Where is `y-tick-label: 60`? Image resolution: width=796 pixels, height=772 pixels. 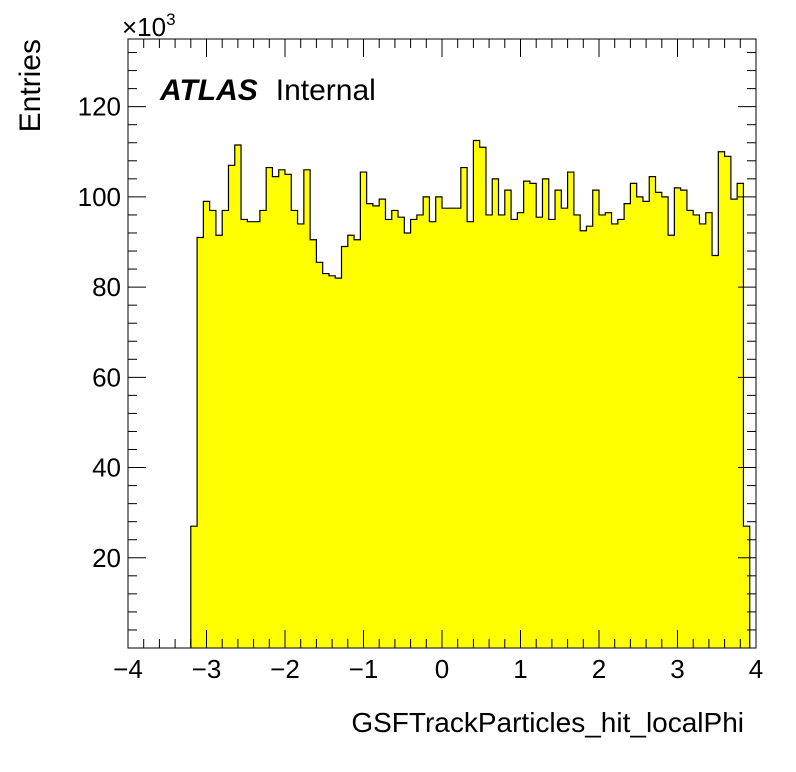
y-tick-label: 60 is located at coordinates (106, 377).